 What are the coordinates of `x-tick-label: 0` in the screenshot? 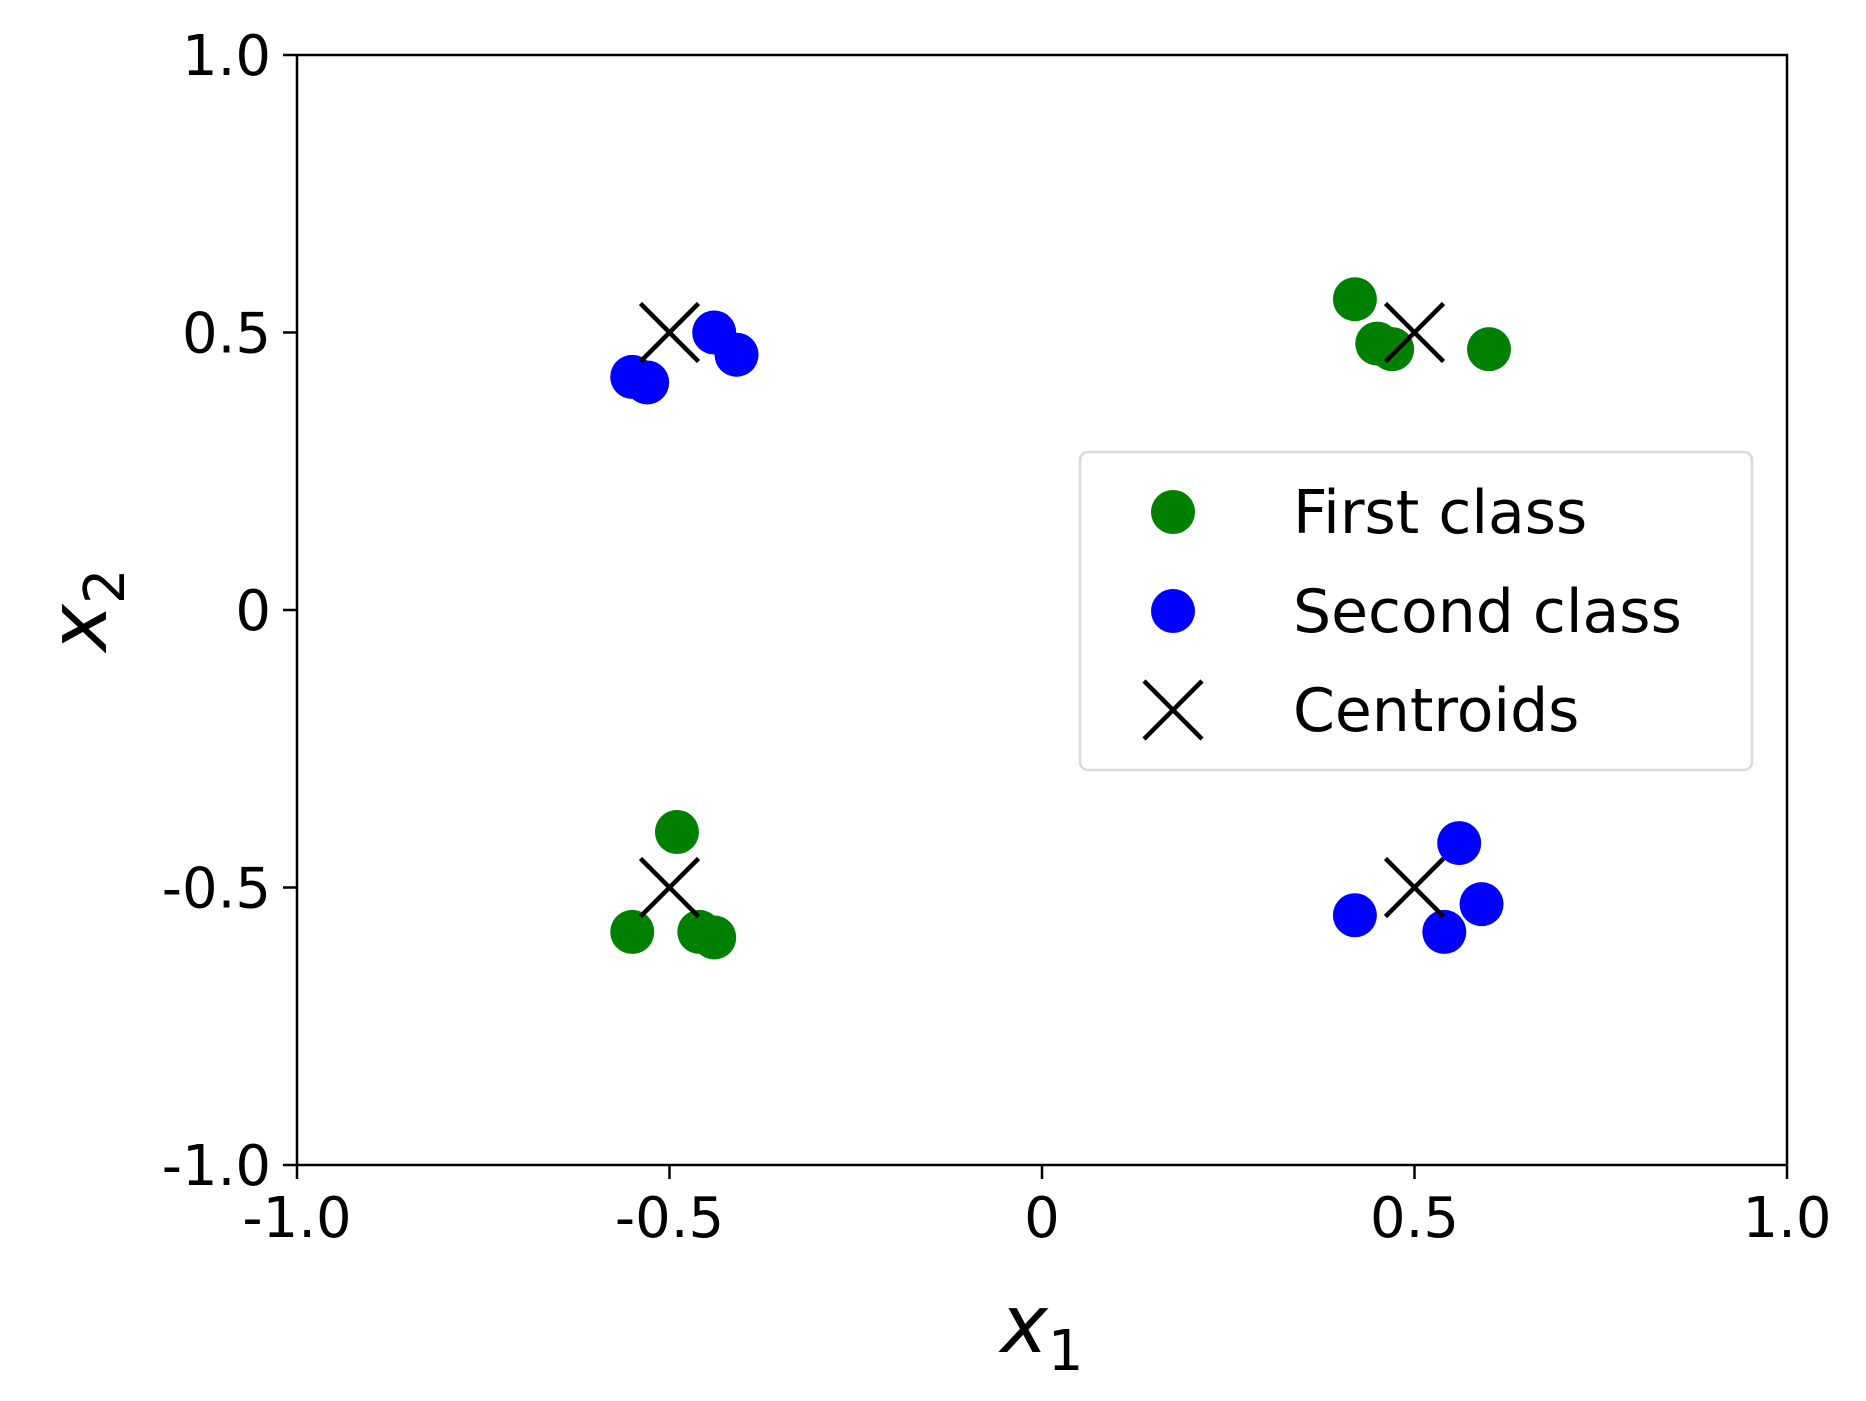 It's located at (1042, 1218).